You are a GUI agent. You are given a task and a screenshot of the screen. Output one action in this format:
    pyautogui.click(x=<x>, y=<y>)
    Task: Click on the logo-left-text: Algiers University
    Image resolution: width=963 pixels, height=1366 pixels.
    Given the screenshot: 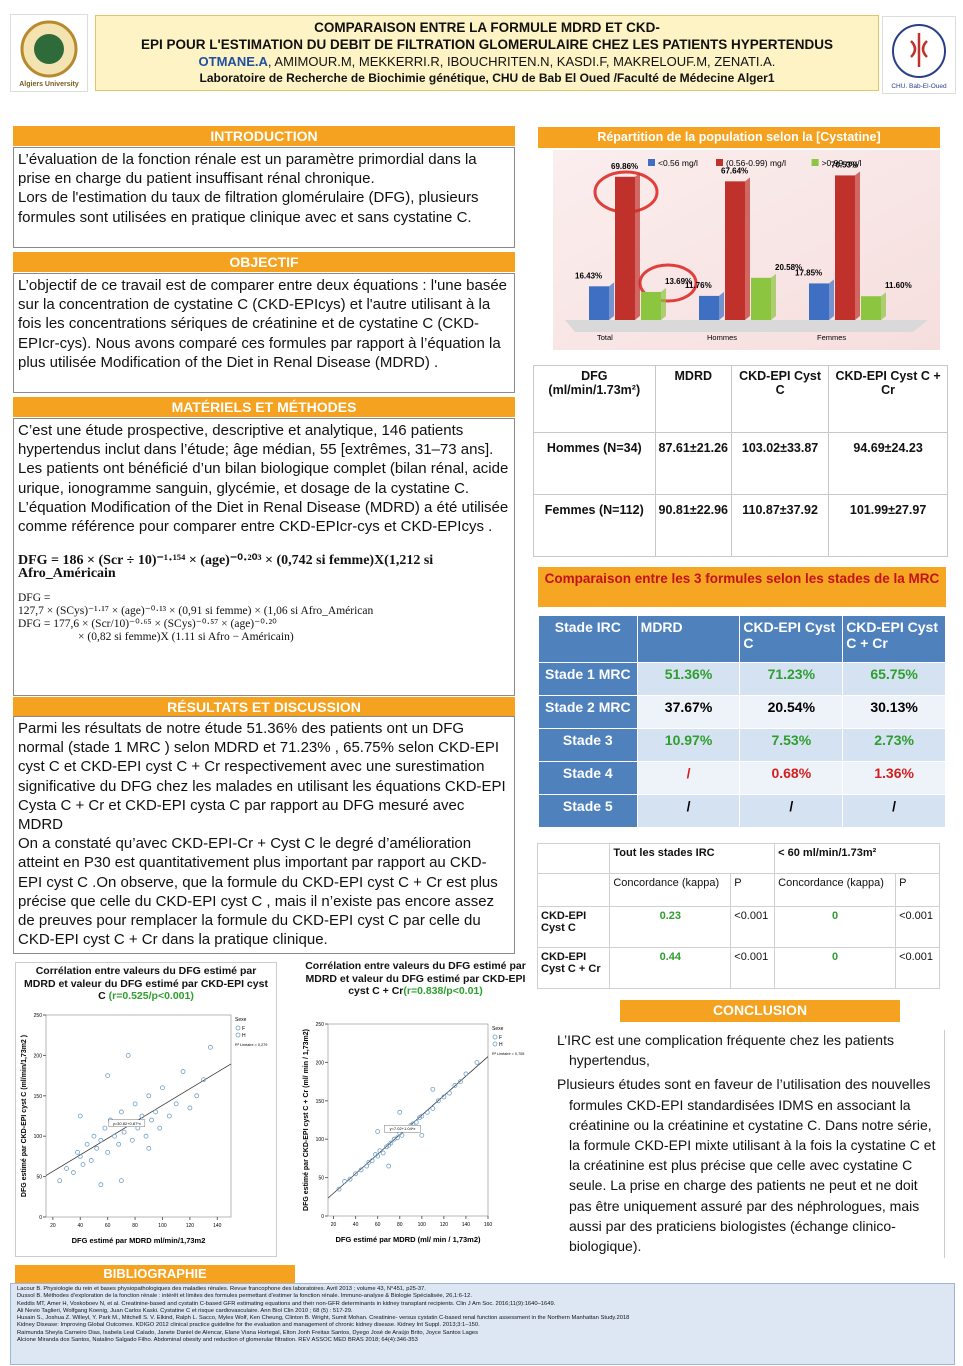 What is the action you would take?
    pyautogui.click(x=49, y=84)
    